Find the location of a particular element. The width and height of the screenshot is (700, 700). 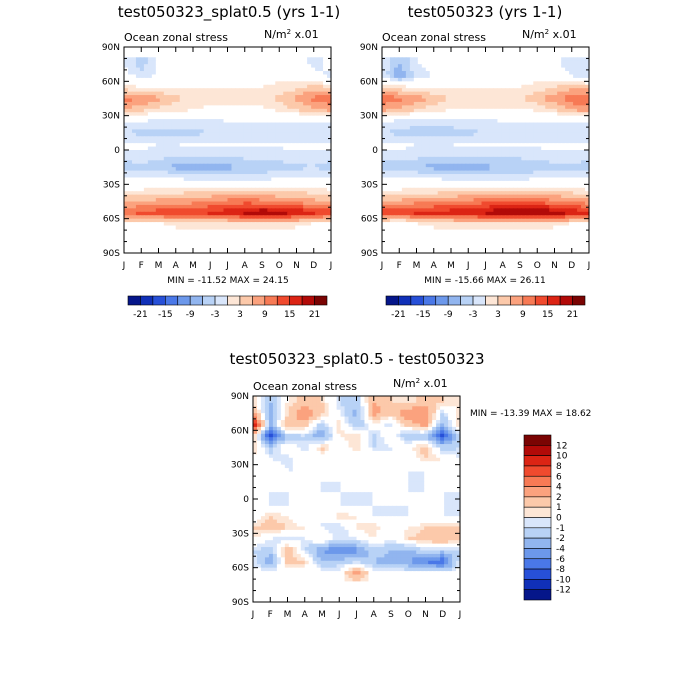

y-tick-label: 90N is located at coordinates (111, 48).